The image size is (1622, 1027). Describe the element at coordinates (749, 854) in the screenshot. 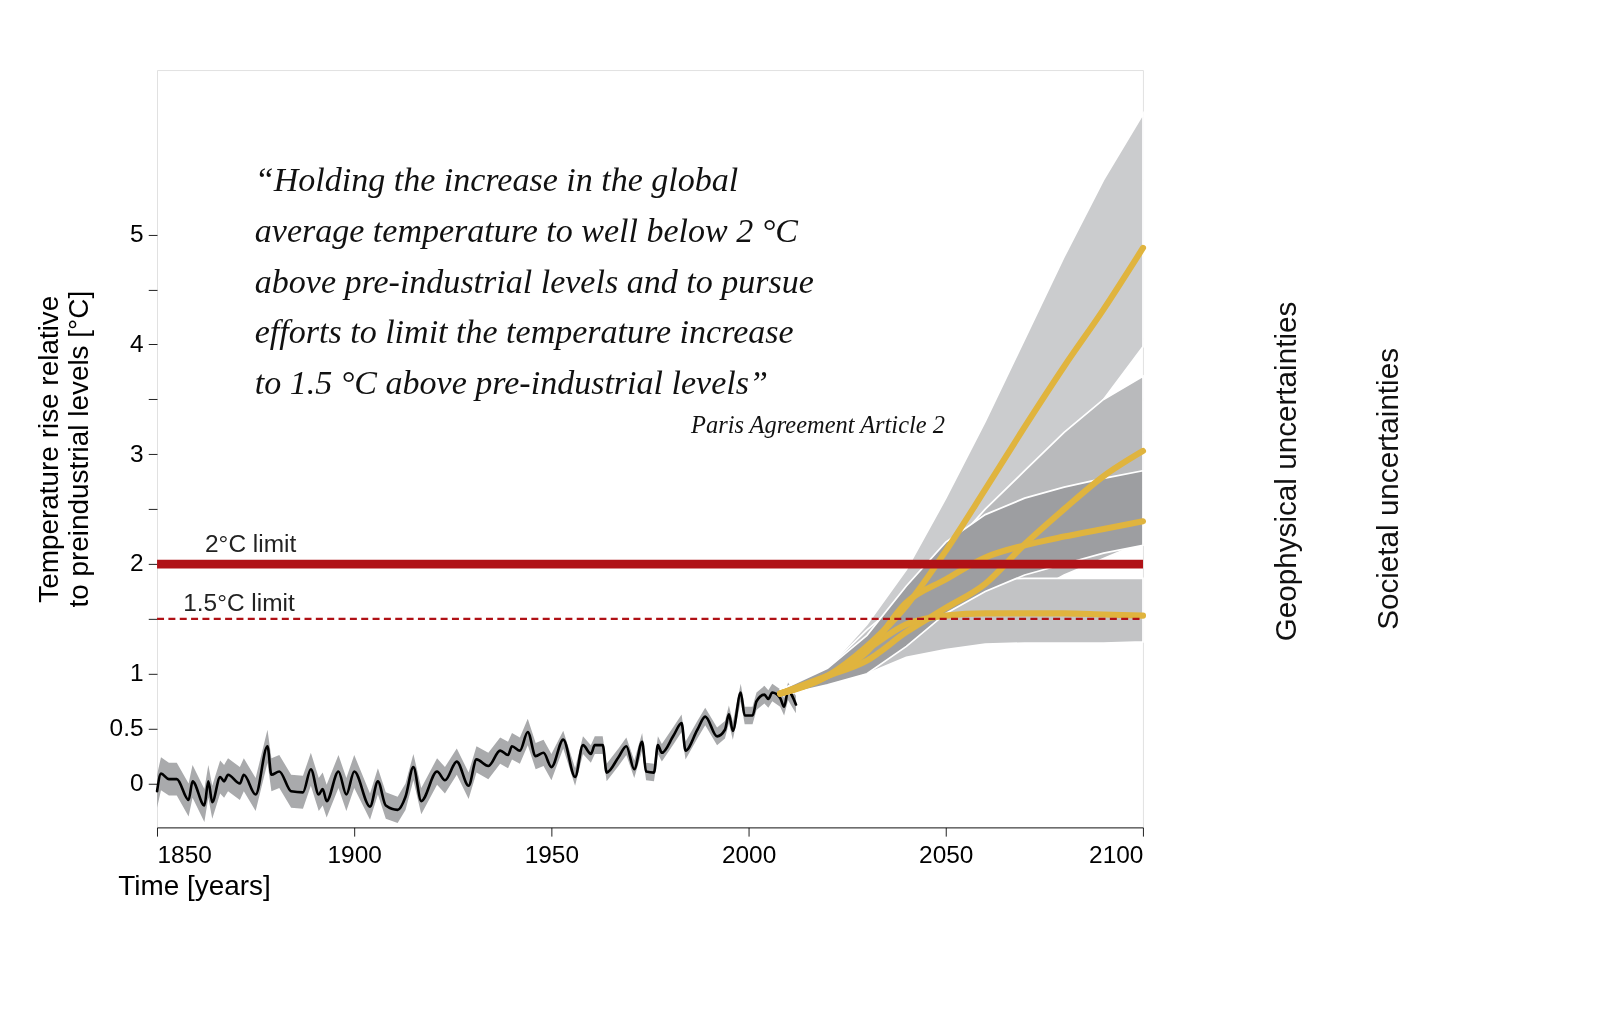

I see `x-tick-label: 2000` at that location.